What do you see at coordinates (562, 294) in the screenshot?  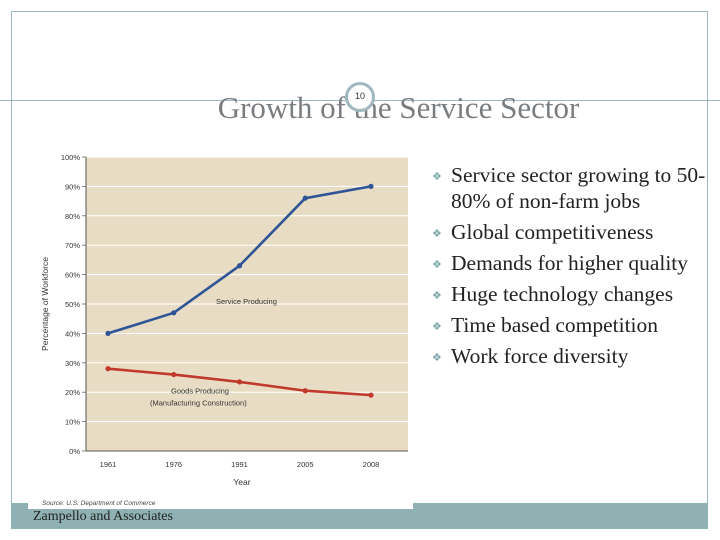 I see `bullet-text: Huge technology changes` at bounding box center [562, 294].